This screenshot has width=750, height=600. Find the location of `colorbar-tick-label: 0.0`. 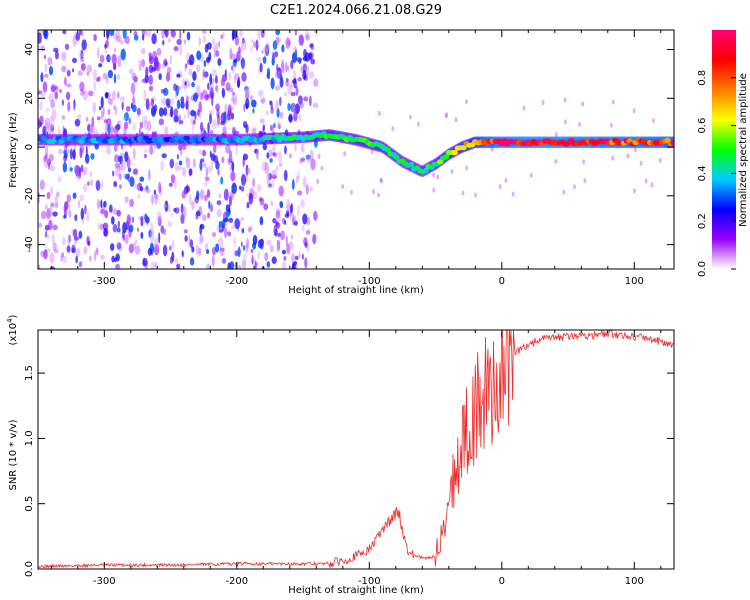

colorbar-tick-label: 0.0 is located at coordinates (702, 269).